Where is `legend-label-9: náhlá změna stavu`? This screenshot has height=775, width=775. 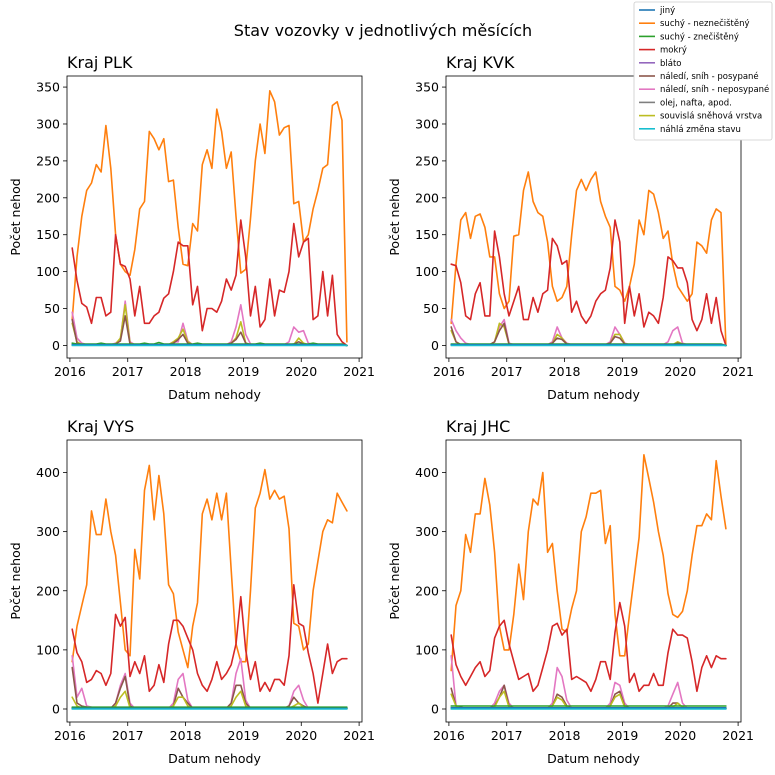 legend-label-9: náhlá změna stavu is located at coordinates (700, 130).